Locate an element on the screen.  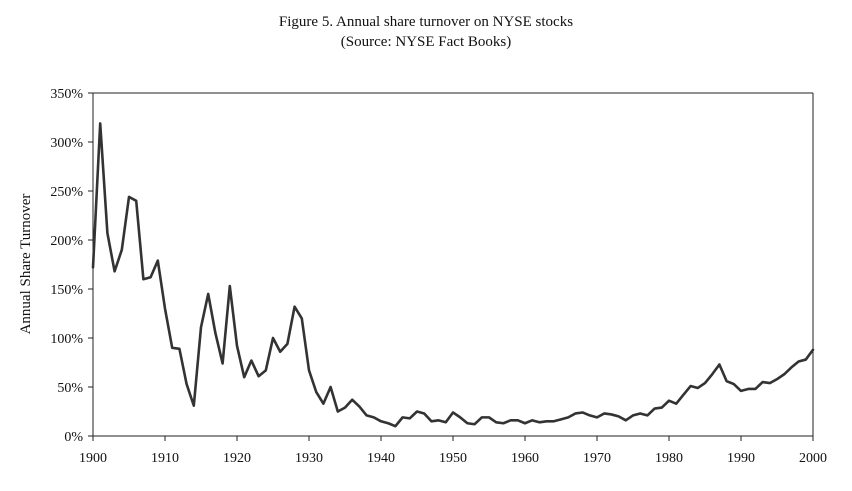
x-tick-label: 1990 is located at coordinates (741, 458).